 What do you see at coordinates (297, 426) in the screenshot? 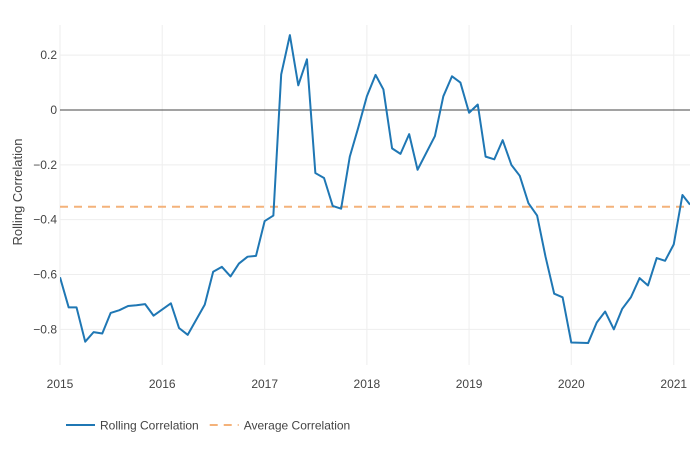
I see `legend-label: Average Correlation` at bounding box center [297, 426].